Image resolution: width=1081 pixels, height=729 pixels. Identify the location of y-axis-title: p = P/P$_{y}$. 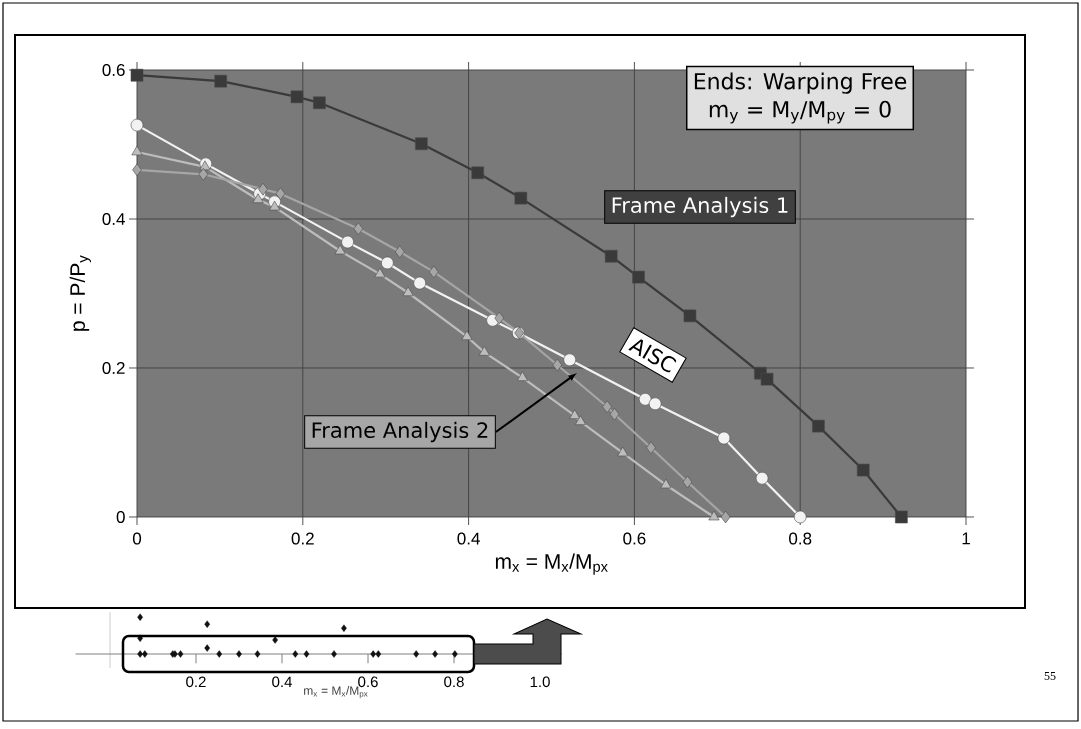
(80, 293).